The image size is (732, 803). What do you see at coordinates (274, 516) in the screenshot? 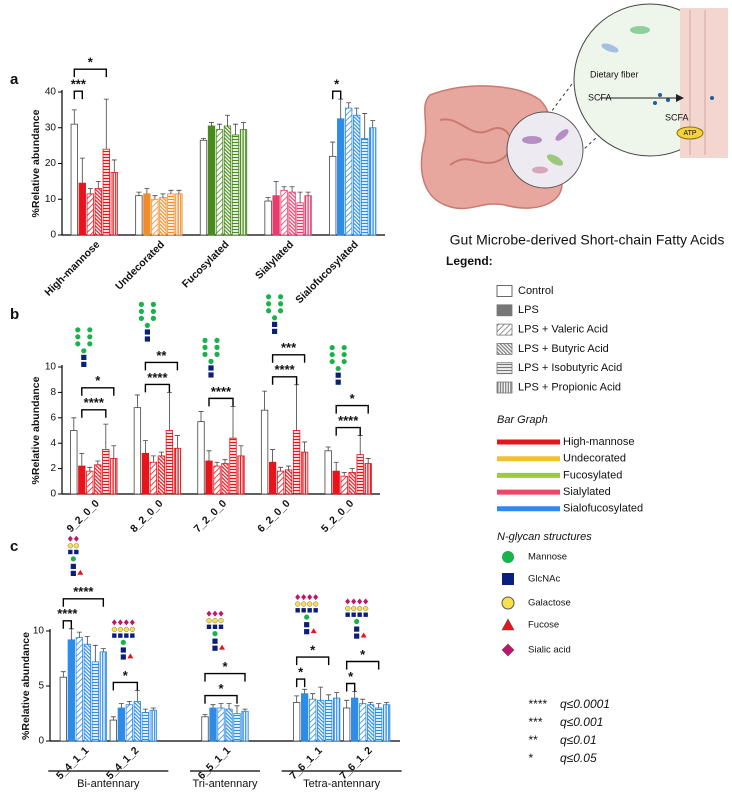
I see `x-tick-label: 6_2_0_0` at bounding box center [274, 516].